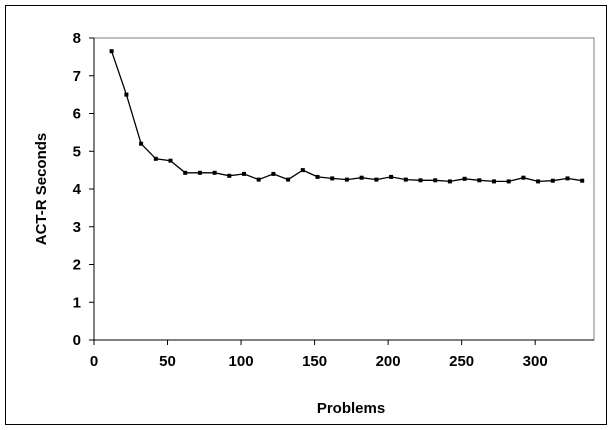  I want to click on y-axis-title: ACT-R Seconds, so click(41, 189).